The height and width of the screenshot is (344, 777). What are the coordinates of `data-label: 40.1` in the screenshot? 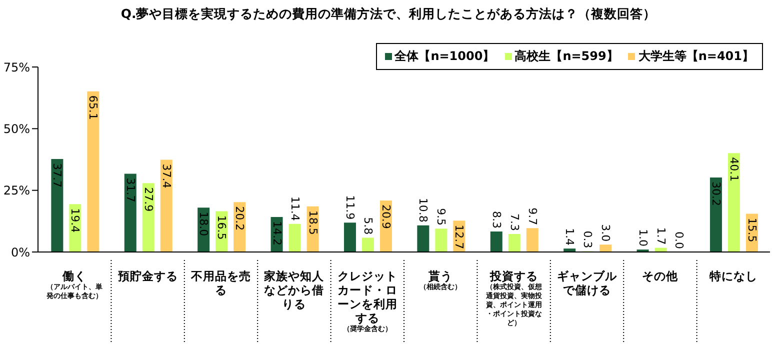 It's located at (733, 169).